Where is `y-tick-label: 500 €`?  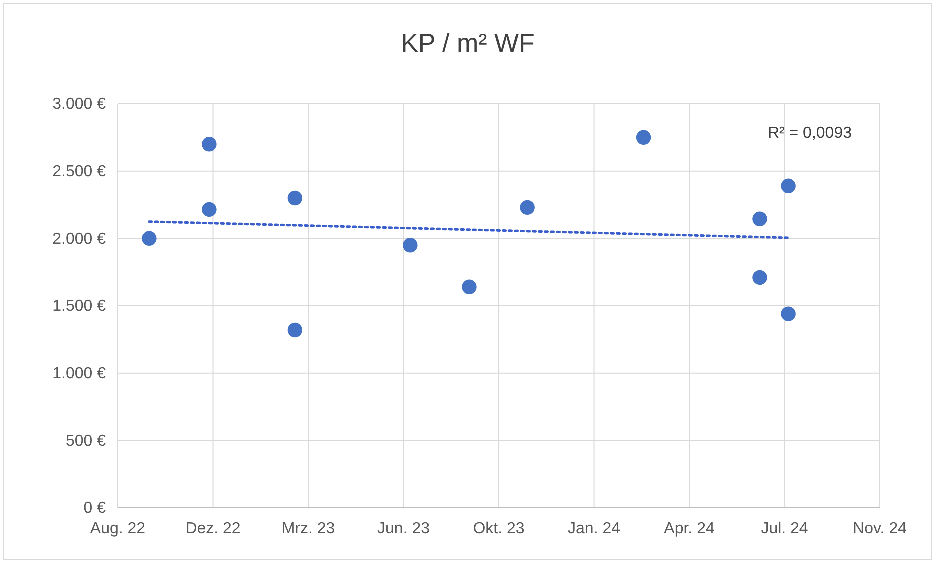
y-tick-label: 500 € is located at coordinates (86, 441).